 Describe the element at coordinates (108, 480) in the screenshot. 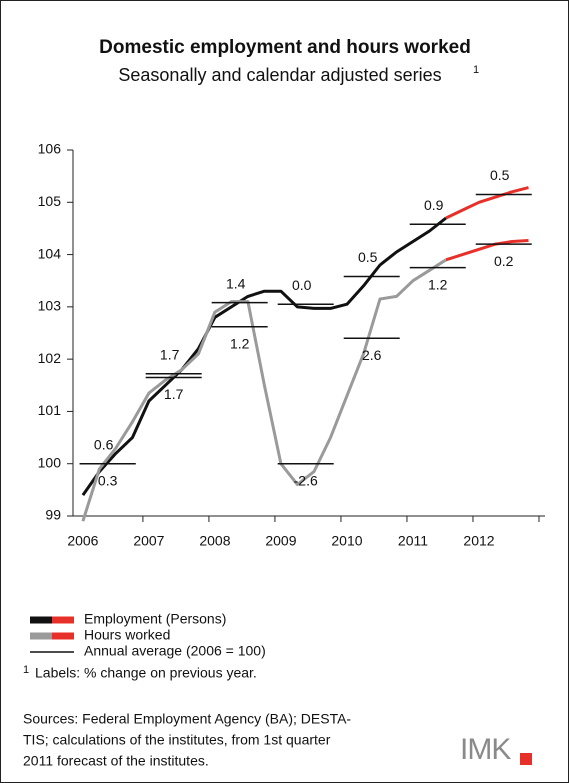

I see `annual-label: 0.3` at that location.